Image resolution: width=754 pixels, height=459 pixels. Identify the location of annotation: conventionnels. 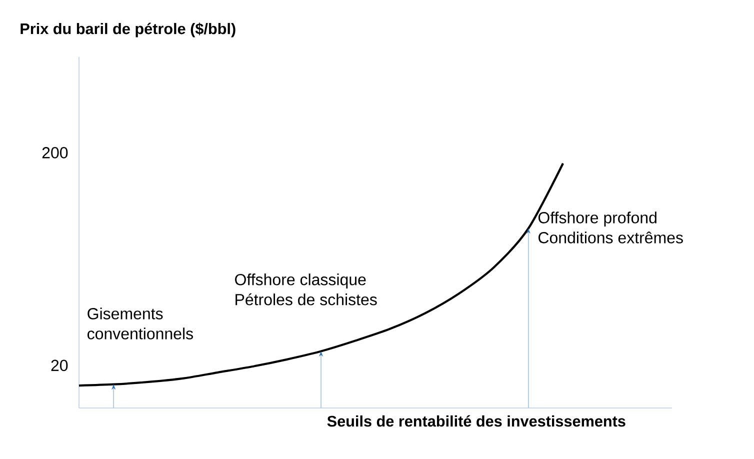
(140, 334).